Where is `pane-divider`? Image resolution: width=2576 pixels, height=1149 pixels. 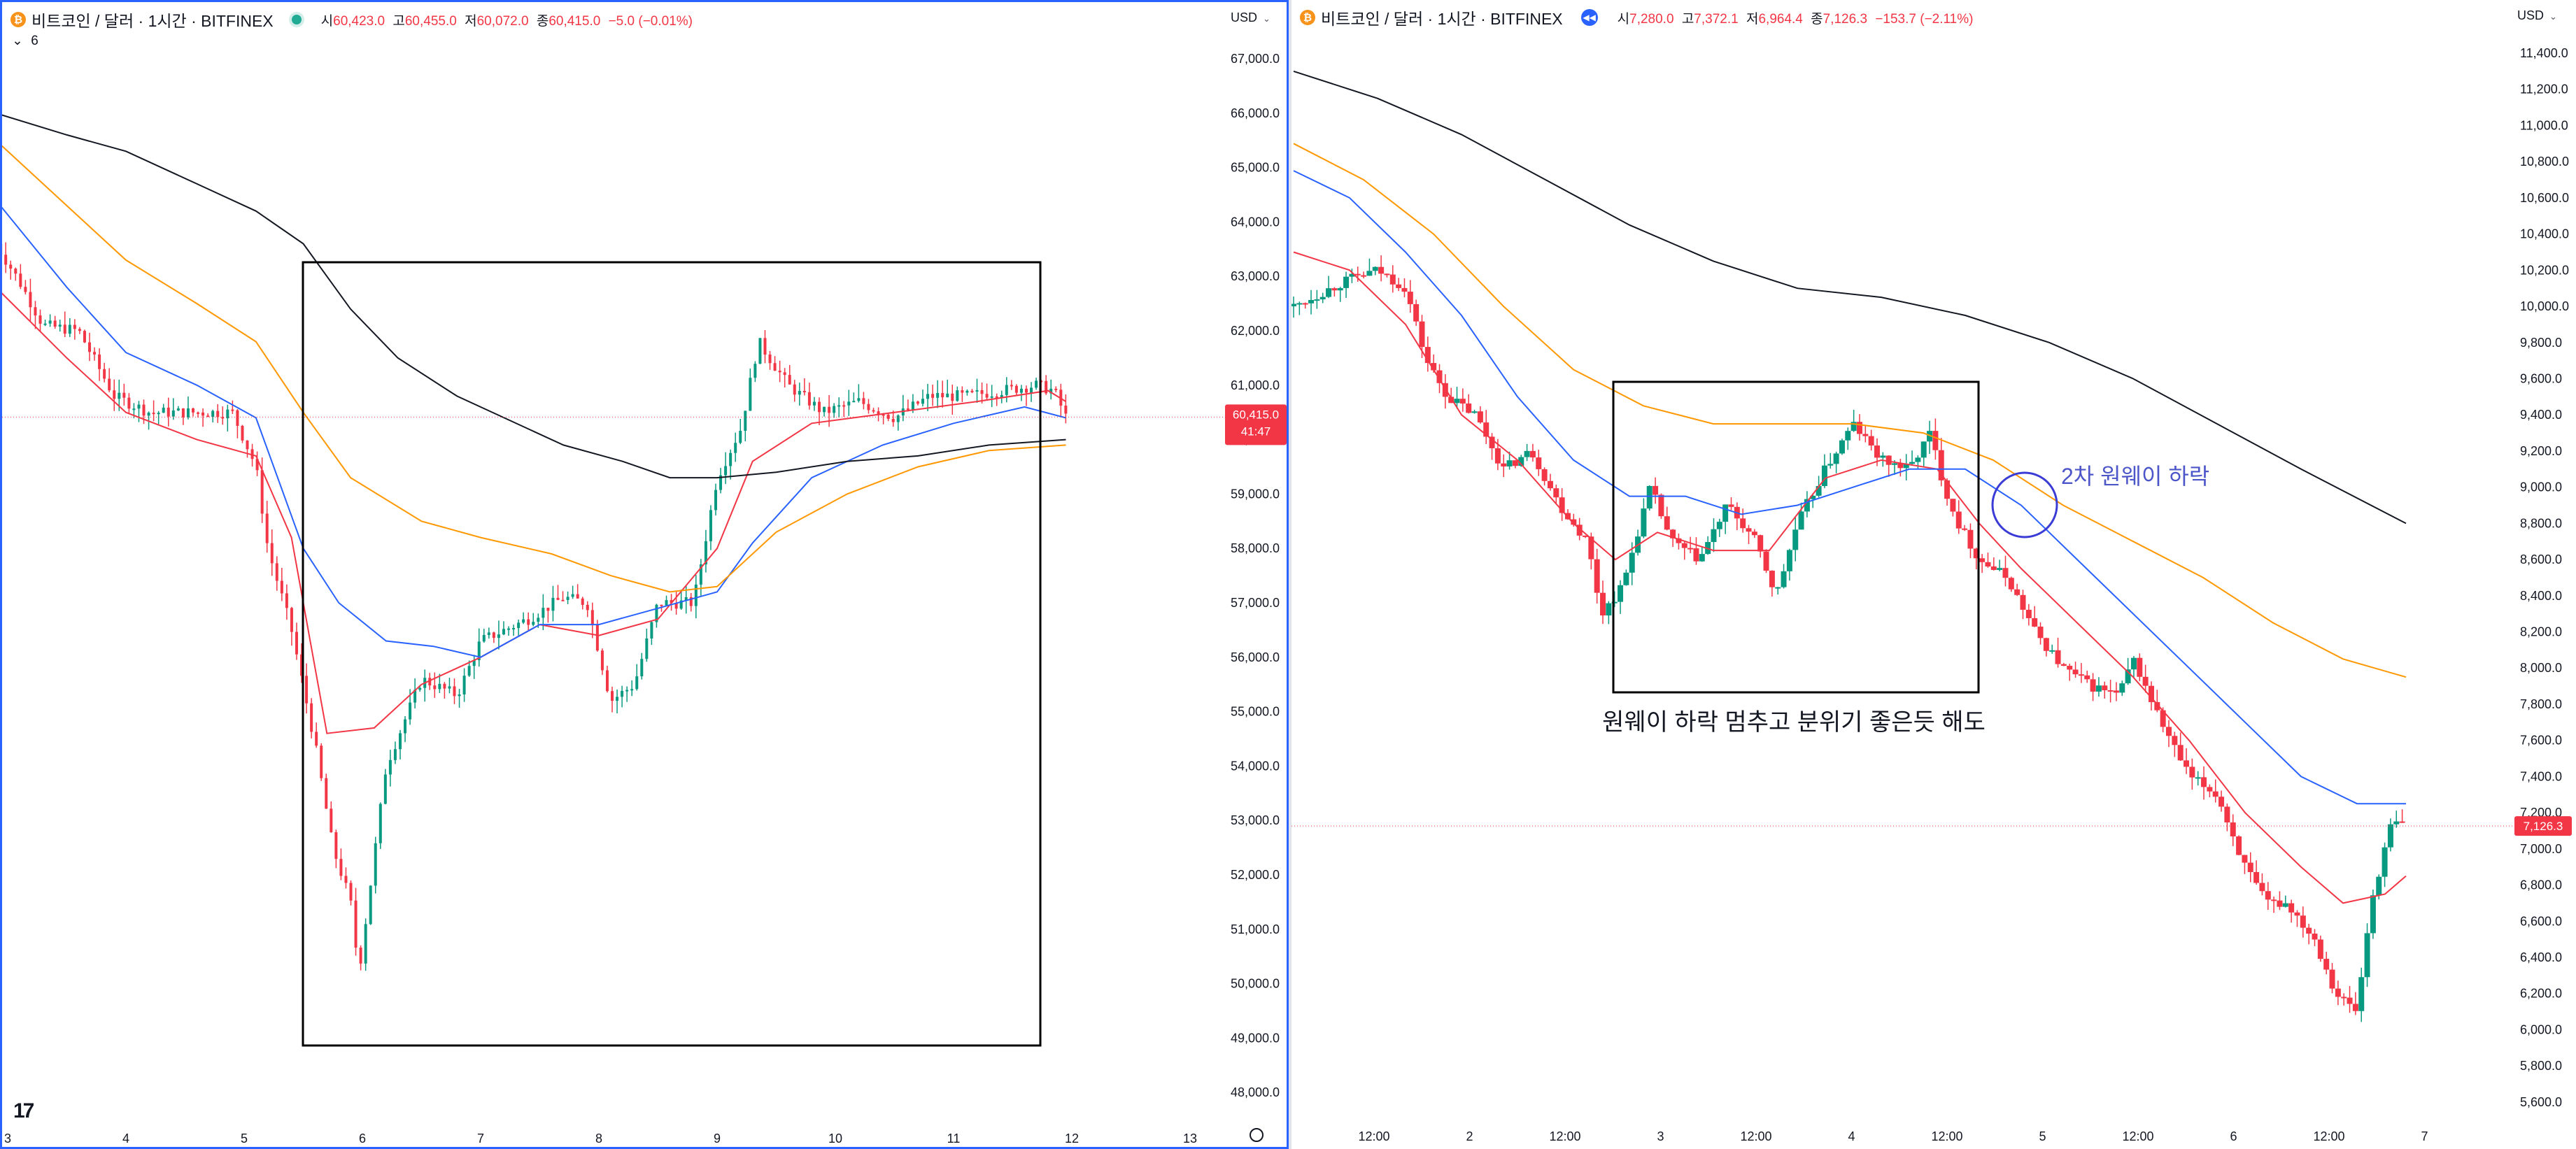
pane-divider is located at coordinates (1290, 574).